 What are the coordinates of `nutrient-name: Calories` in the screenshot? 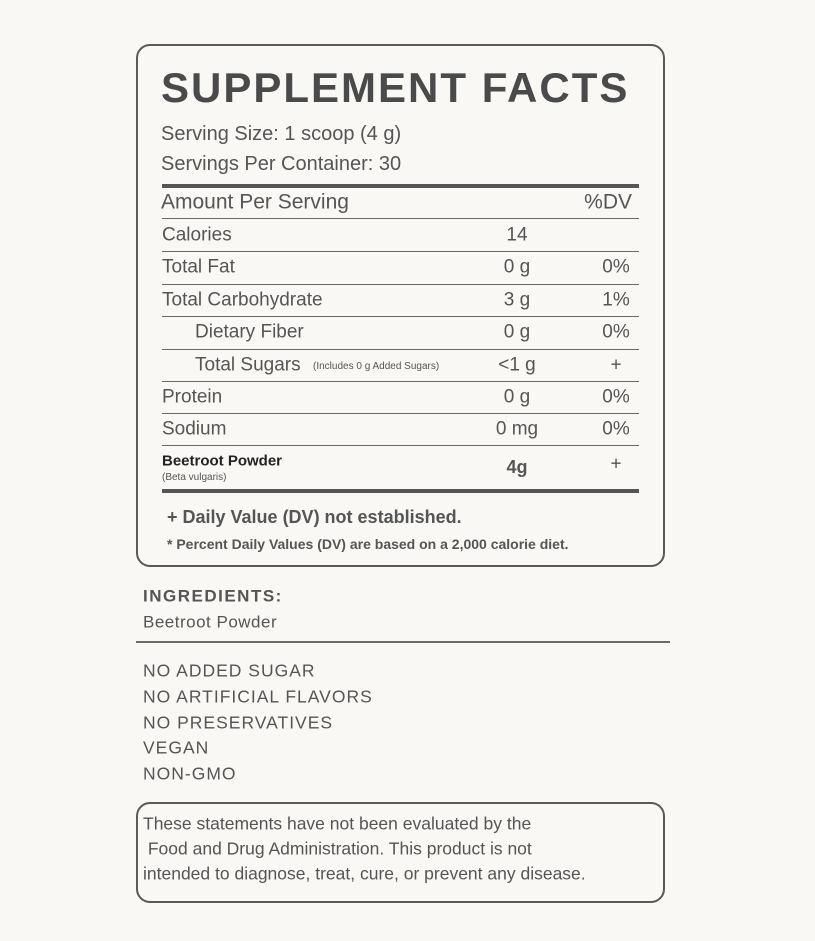 It's located at (197, 235).